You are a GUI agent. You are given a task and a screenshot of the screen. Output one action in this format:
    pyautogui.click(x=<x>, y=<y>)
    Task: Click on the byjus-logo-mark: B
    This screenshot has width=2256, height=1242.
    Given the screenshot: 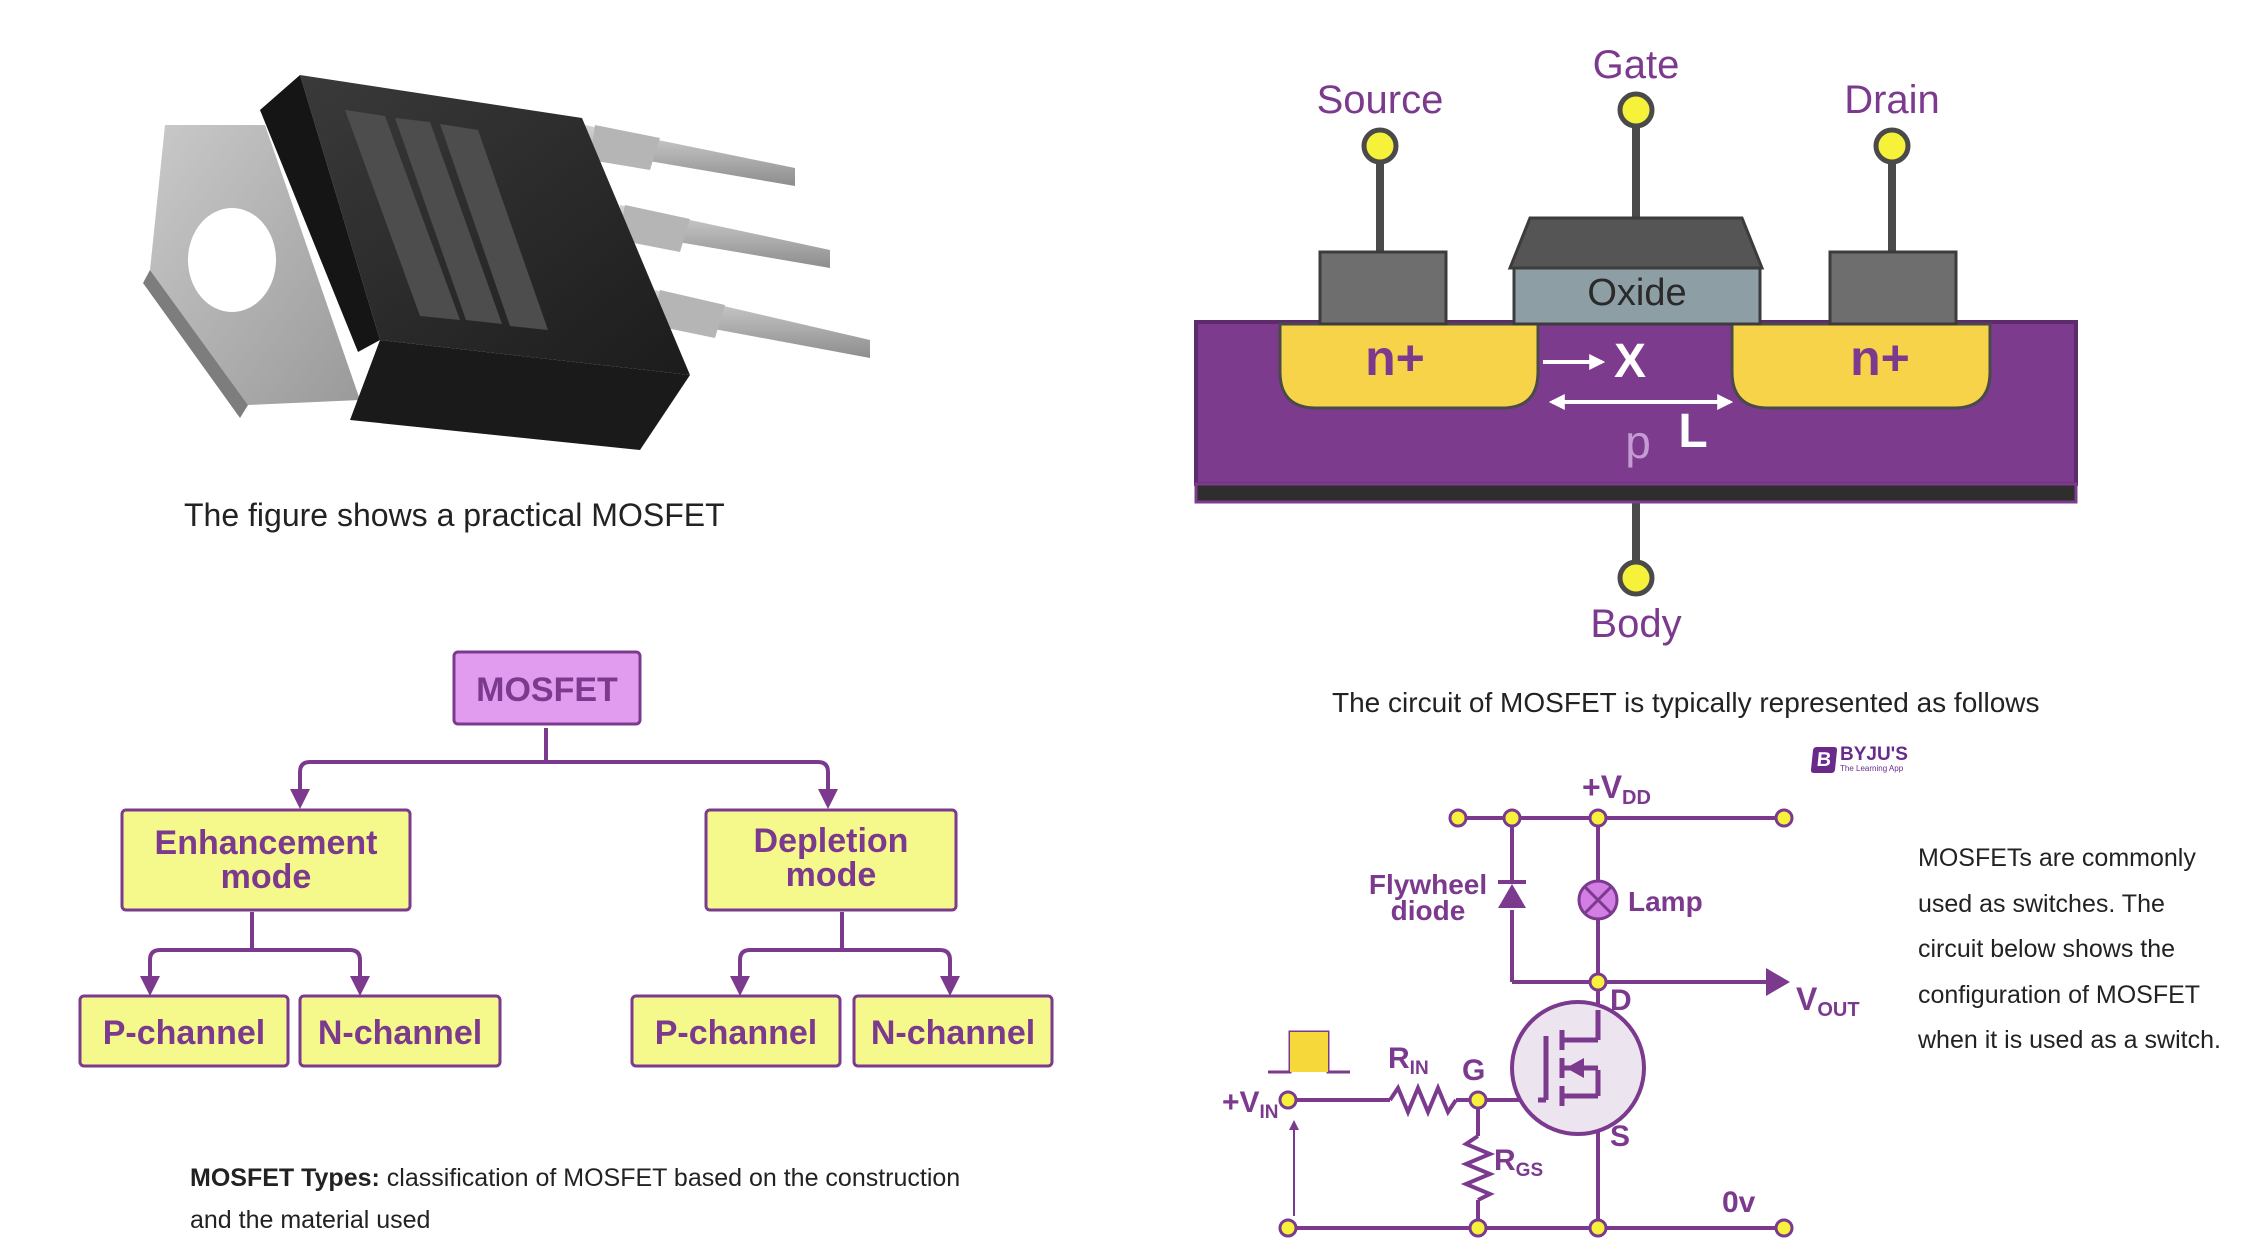 What is the action you would take?
    pyautogui.click(x=1824, y=759)
    